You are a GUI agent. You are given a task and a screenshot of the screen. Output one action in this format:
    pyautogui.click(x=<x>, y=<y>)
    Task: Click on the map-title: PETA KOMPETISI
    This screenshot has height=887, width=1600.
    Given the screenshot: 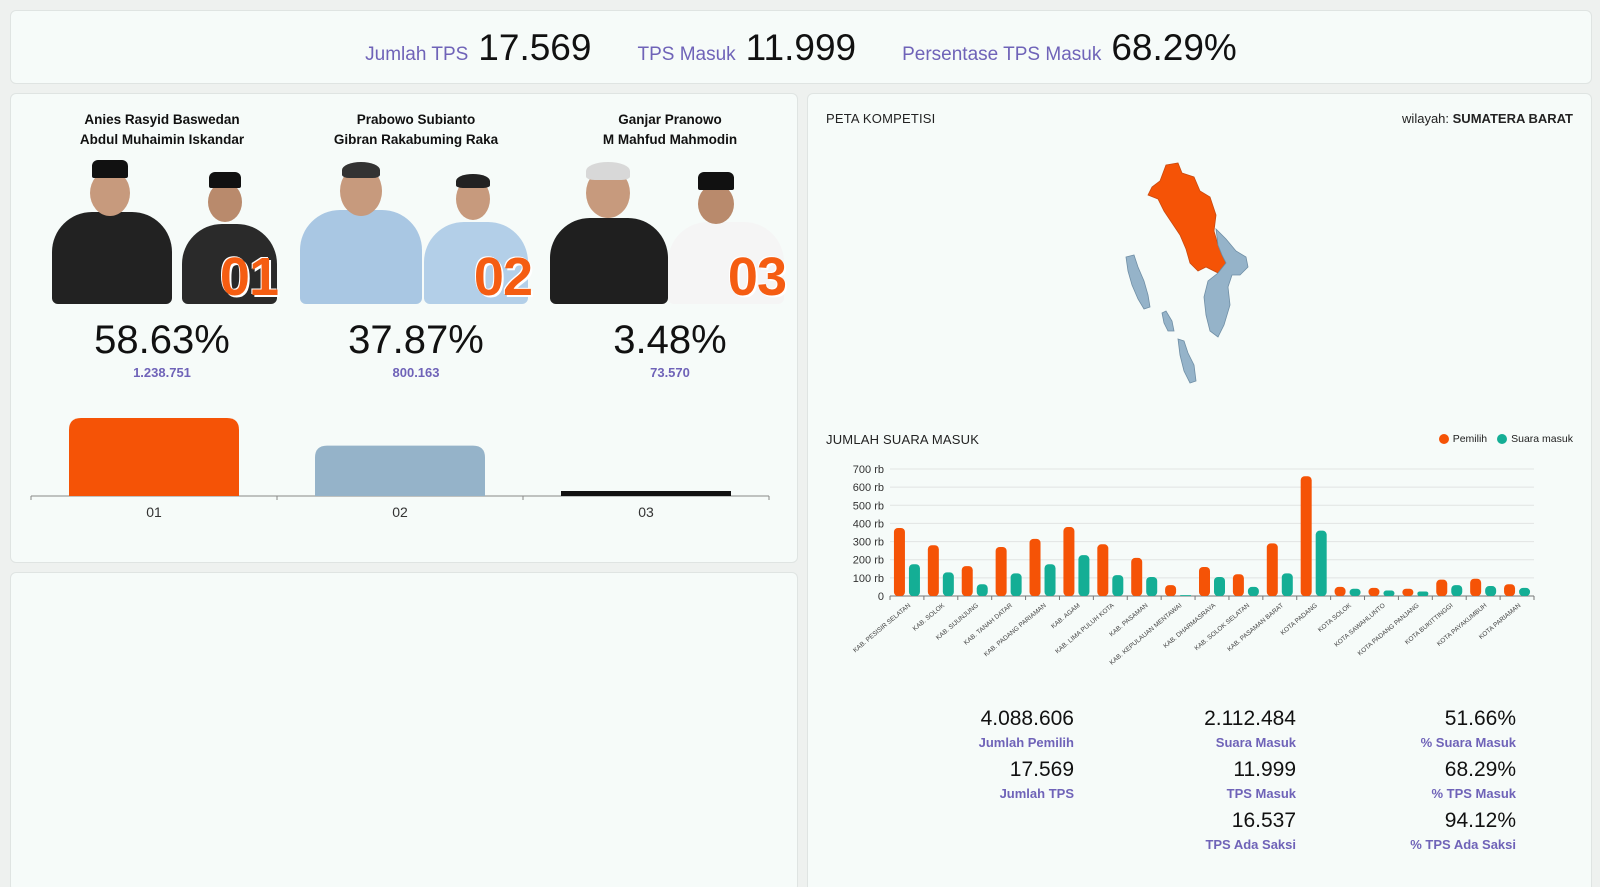 What is the action you would take?
    pyautogui.click(x=881, y=118)
    